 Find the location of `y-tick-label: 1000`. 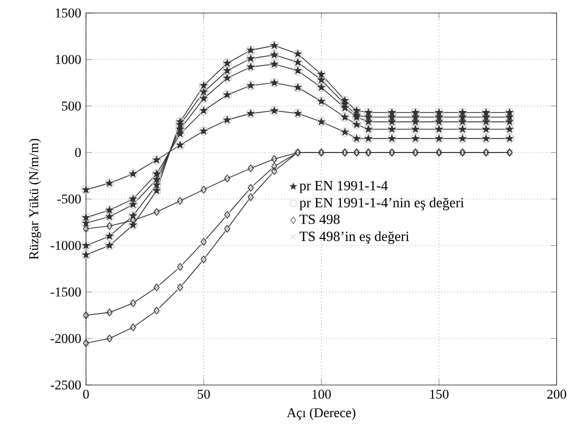

y-tick-label: 1000 is located at coordinates (68, 59).